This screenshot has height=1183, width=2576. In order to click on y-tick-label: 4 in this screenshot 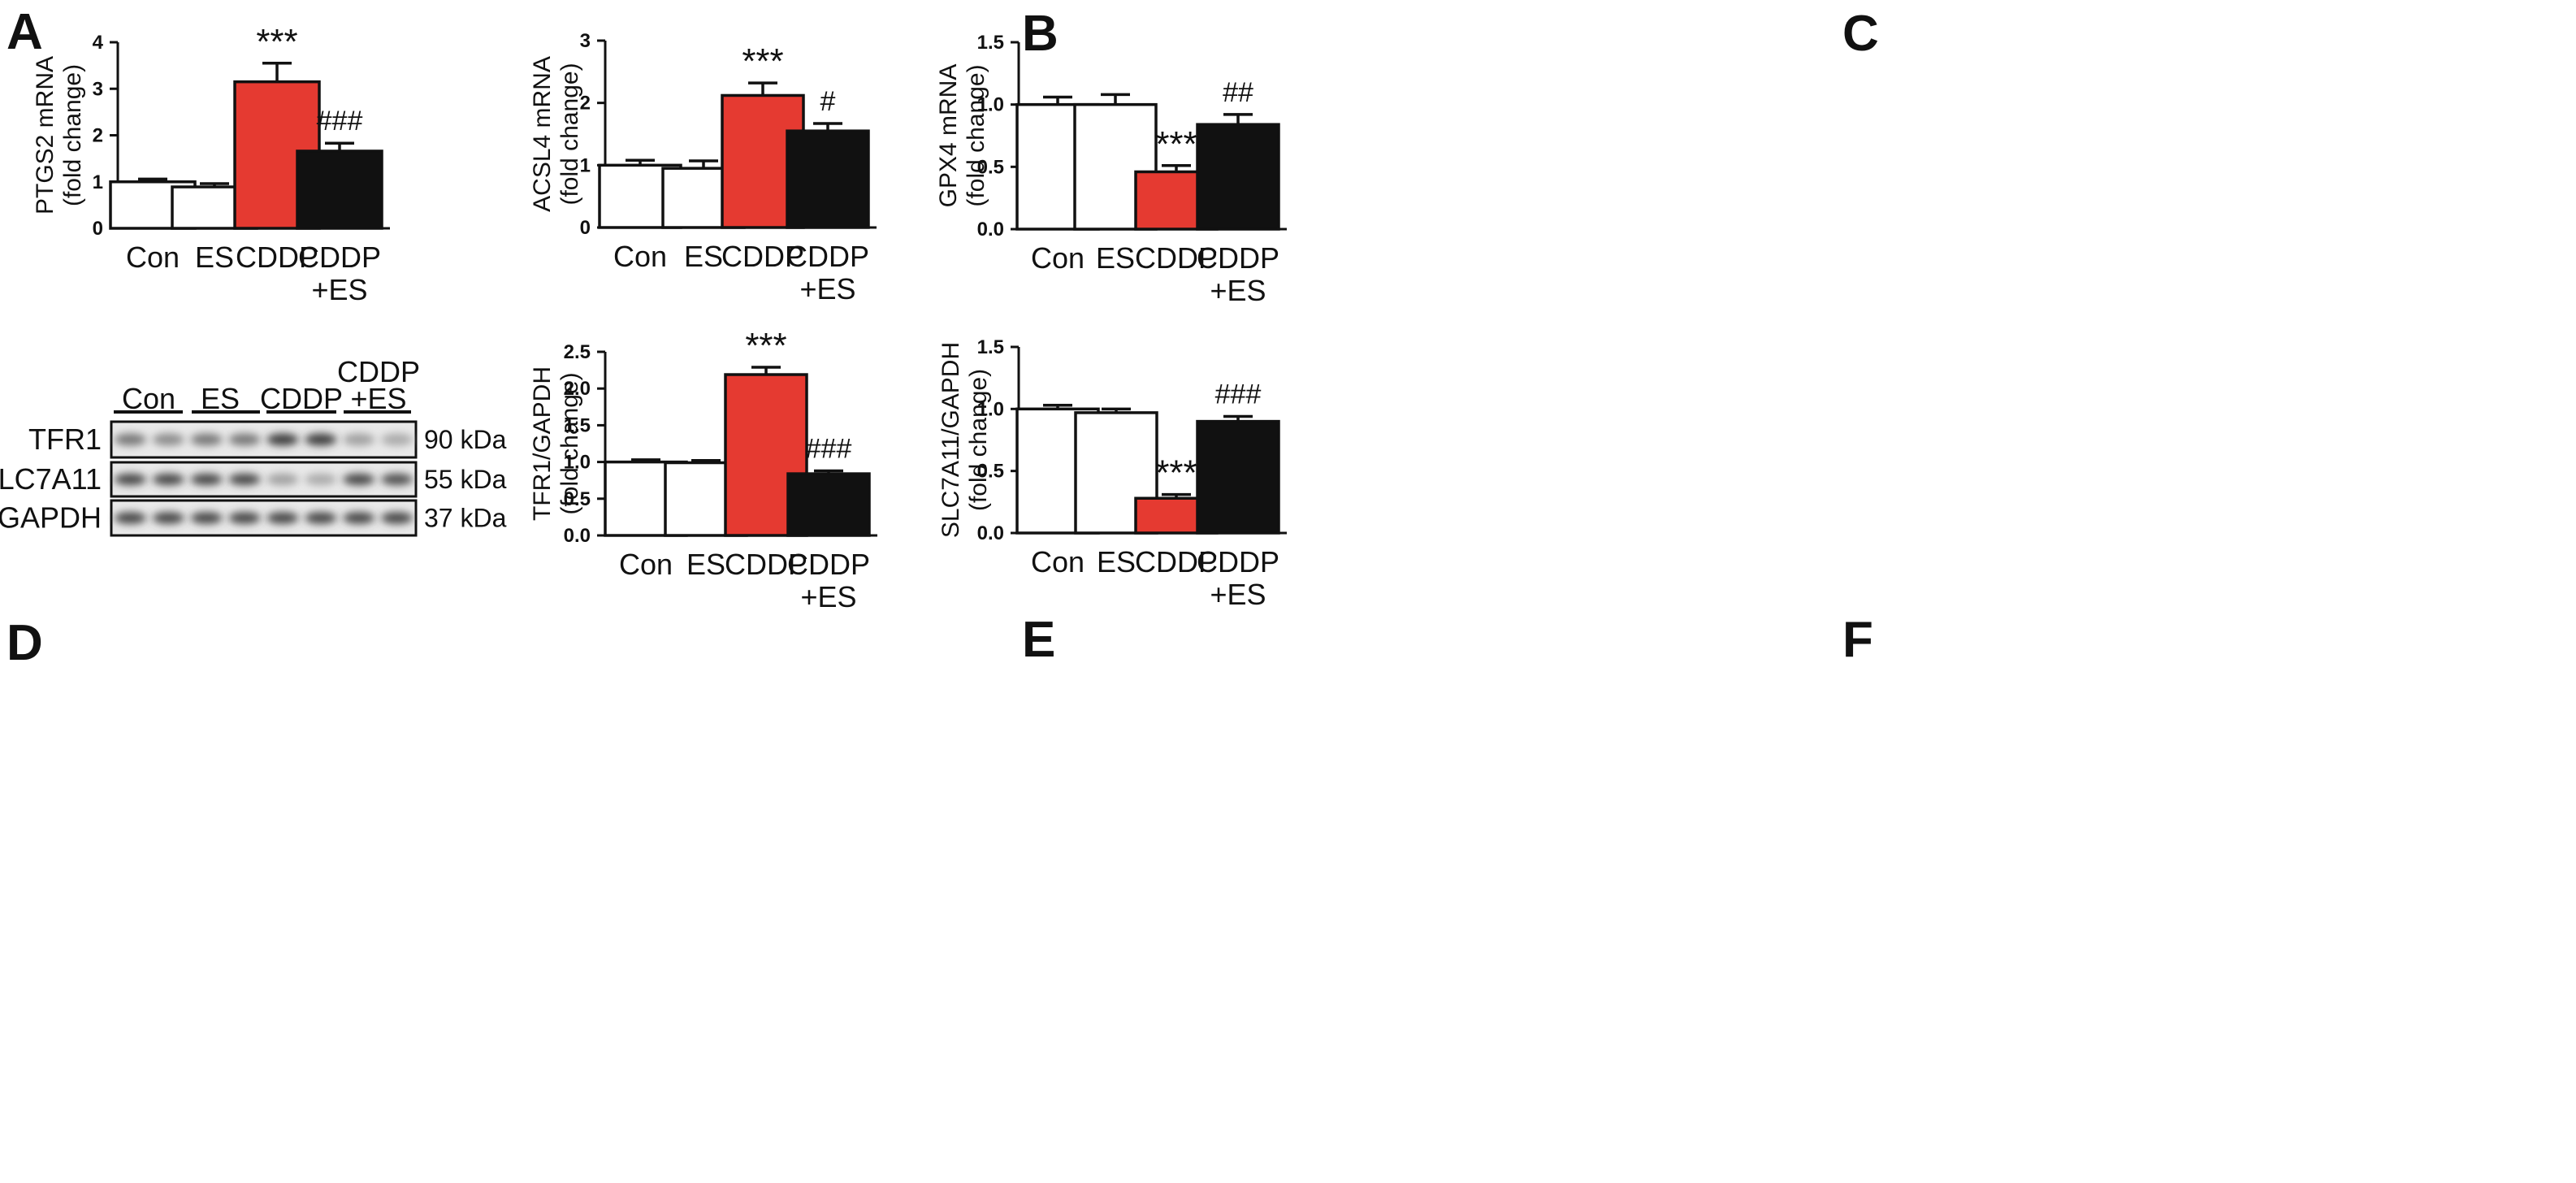, I will do `click(98, 43)`.